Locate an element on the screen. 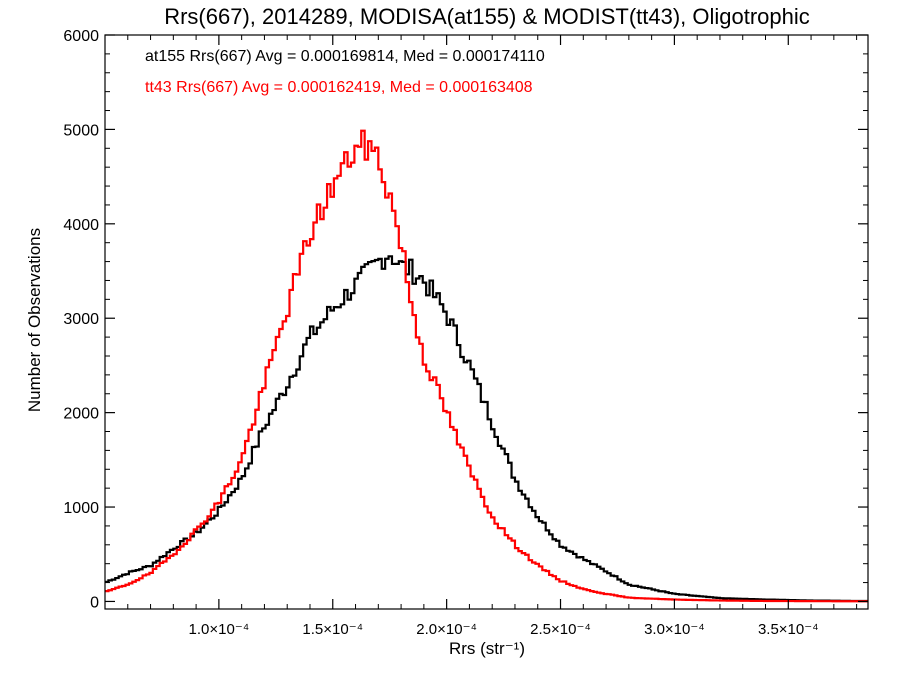  y-tick-label: 3000 is located at coordinates (81, 319).